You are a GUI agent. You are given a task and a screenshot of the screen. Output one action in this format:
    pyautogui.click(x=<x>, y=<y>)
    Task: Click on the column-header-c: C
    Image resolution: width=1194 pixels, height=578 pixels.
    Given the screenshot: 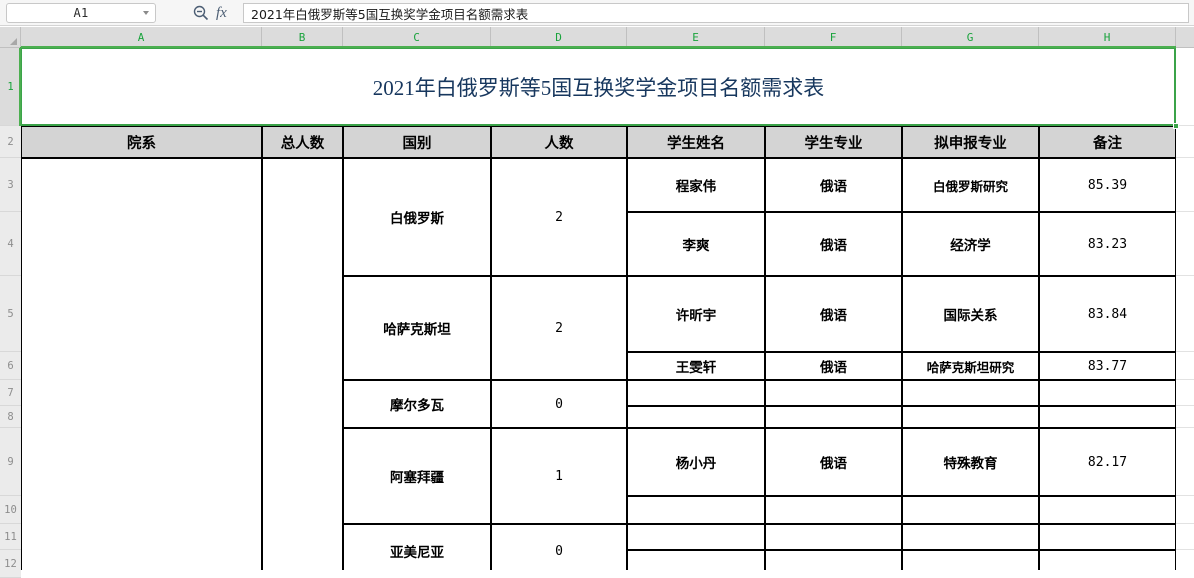 What is the action you would take?
    pyautogui.click(x=417, y=37)
    